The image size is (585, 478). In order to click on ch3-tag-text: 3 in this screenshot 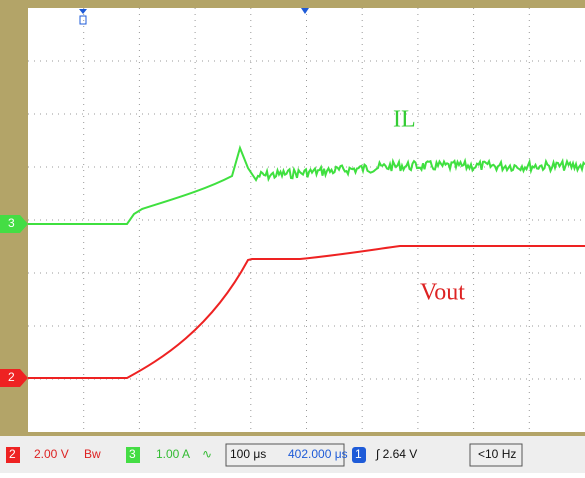, I will do `click(11, 223)`.